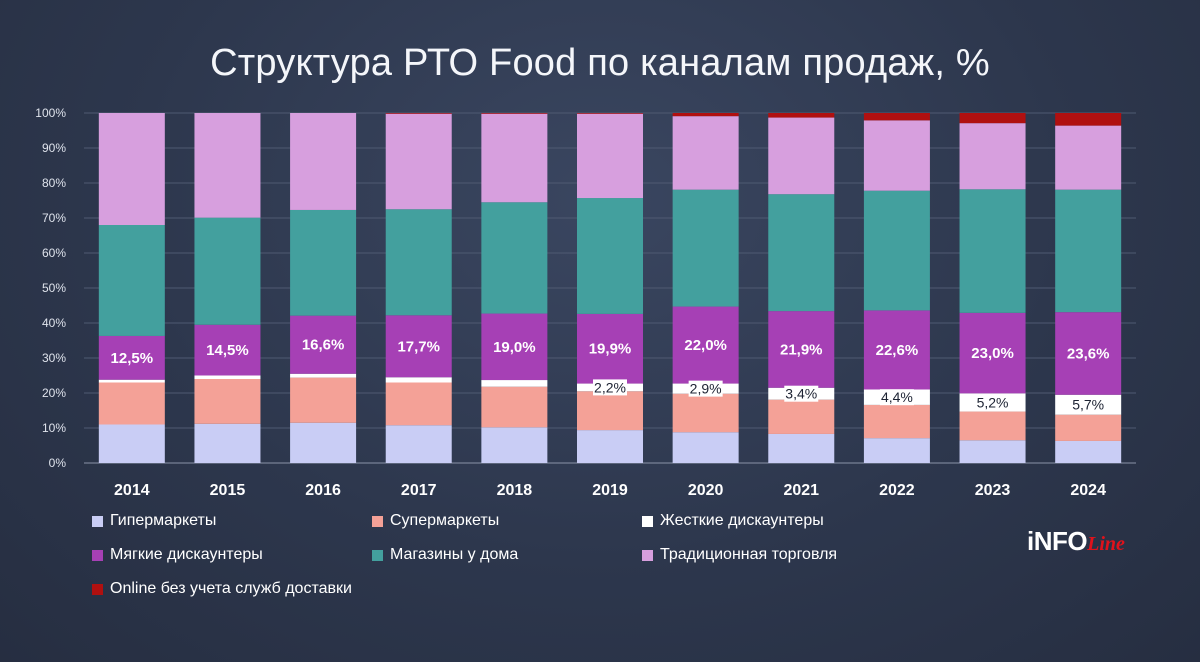 The height and width of the screenshot is (662, 1200). What do you see at coordinates (454, 554) in the screenshot?
I see `legend-label: Магазины у дома` at bounding box center [454, 554].